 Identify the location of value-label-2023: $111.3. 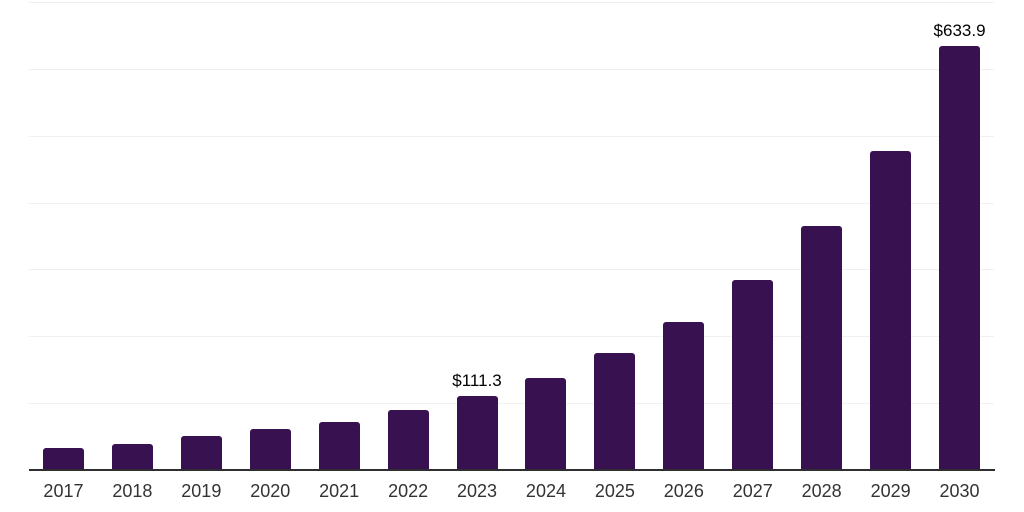
(477, 380).